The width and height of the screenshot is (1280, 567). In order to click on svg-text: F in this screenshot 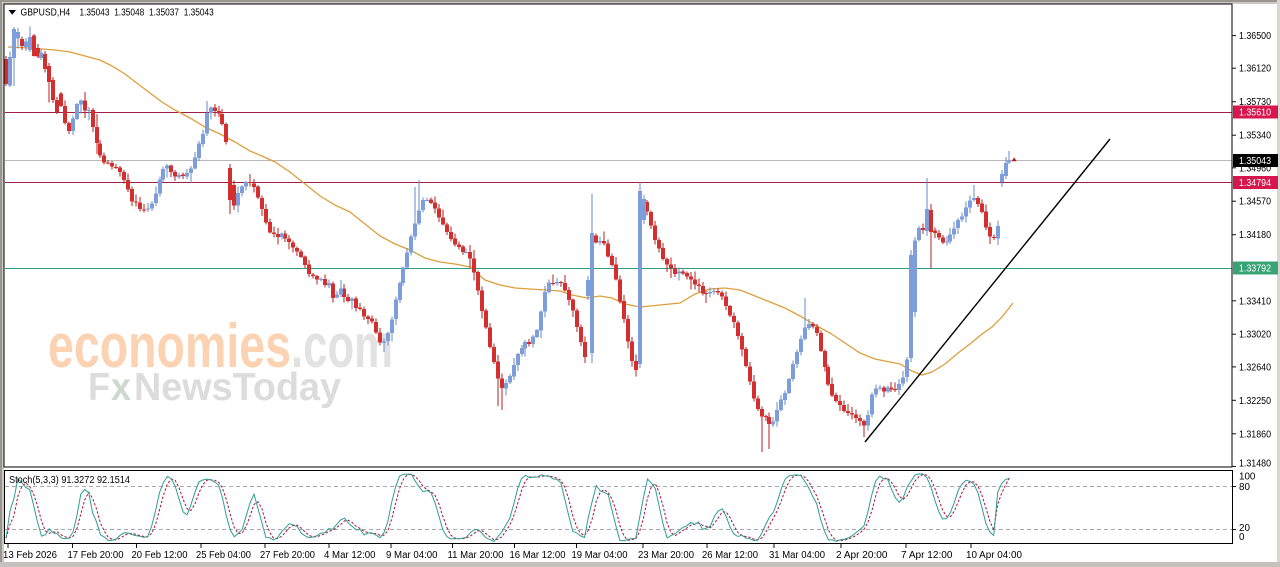, I will do `click(99, 387)`.